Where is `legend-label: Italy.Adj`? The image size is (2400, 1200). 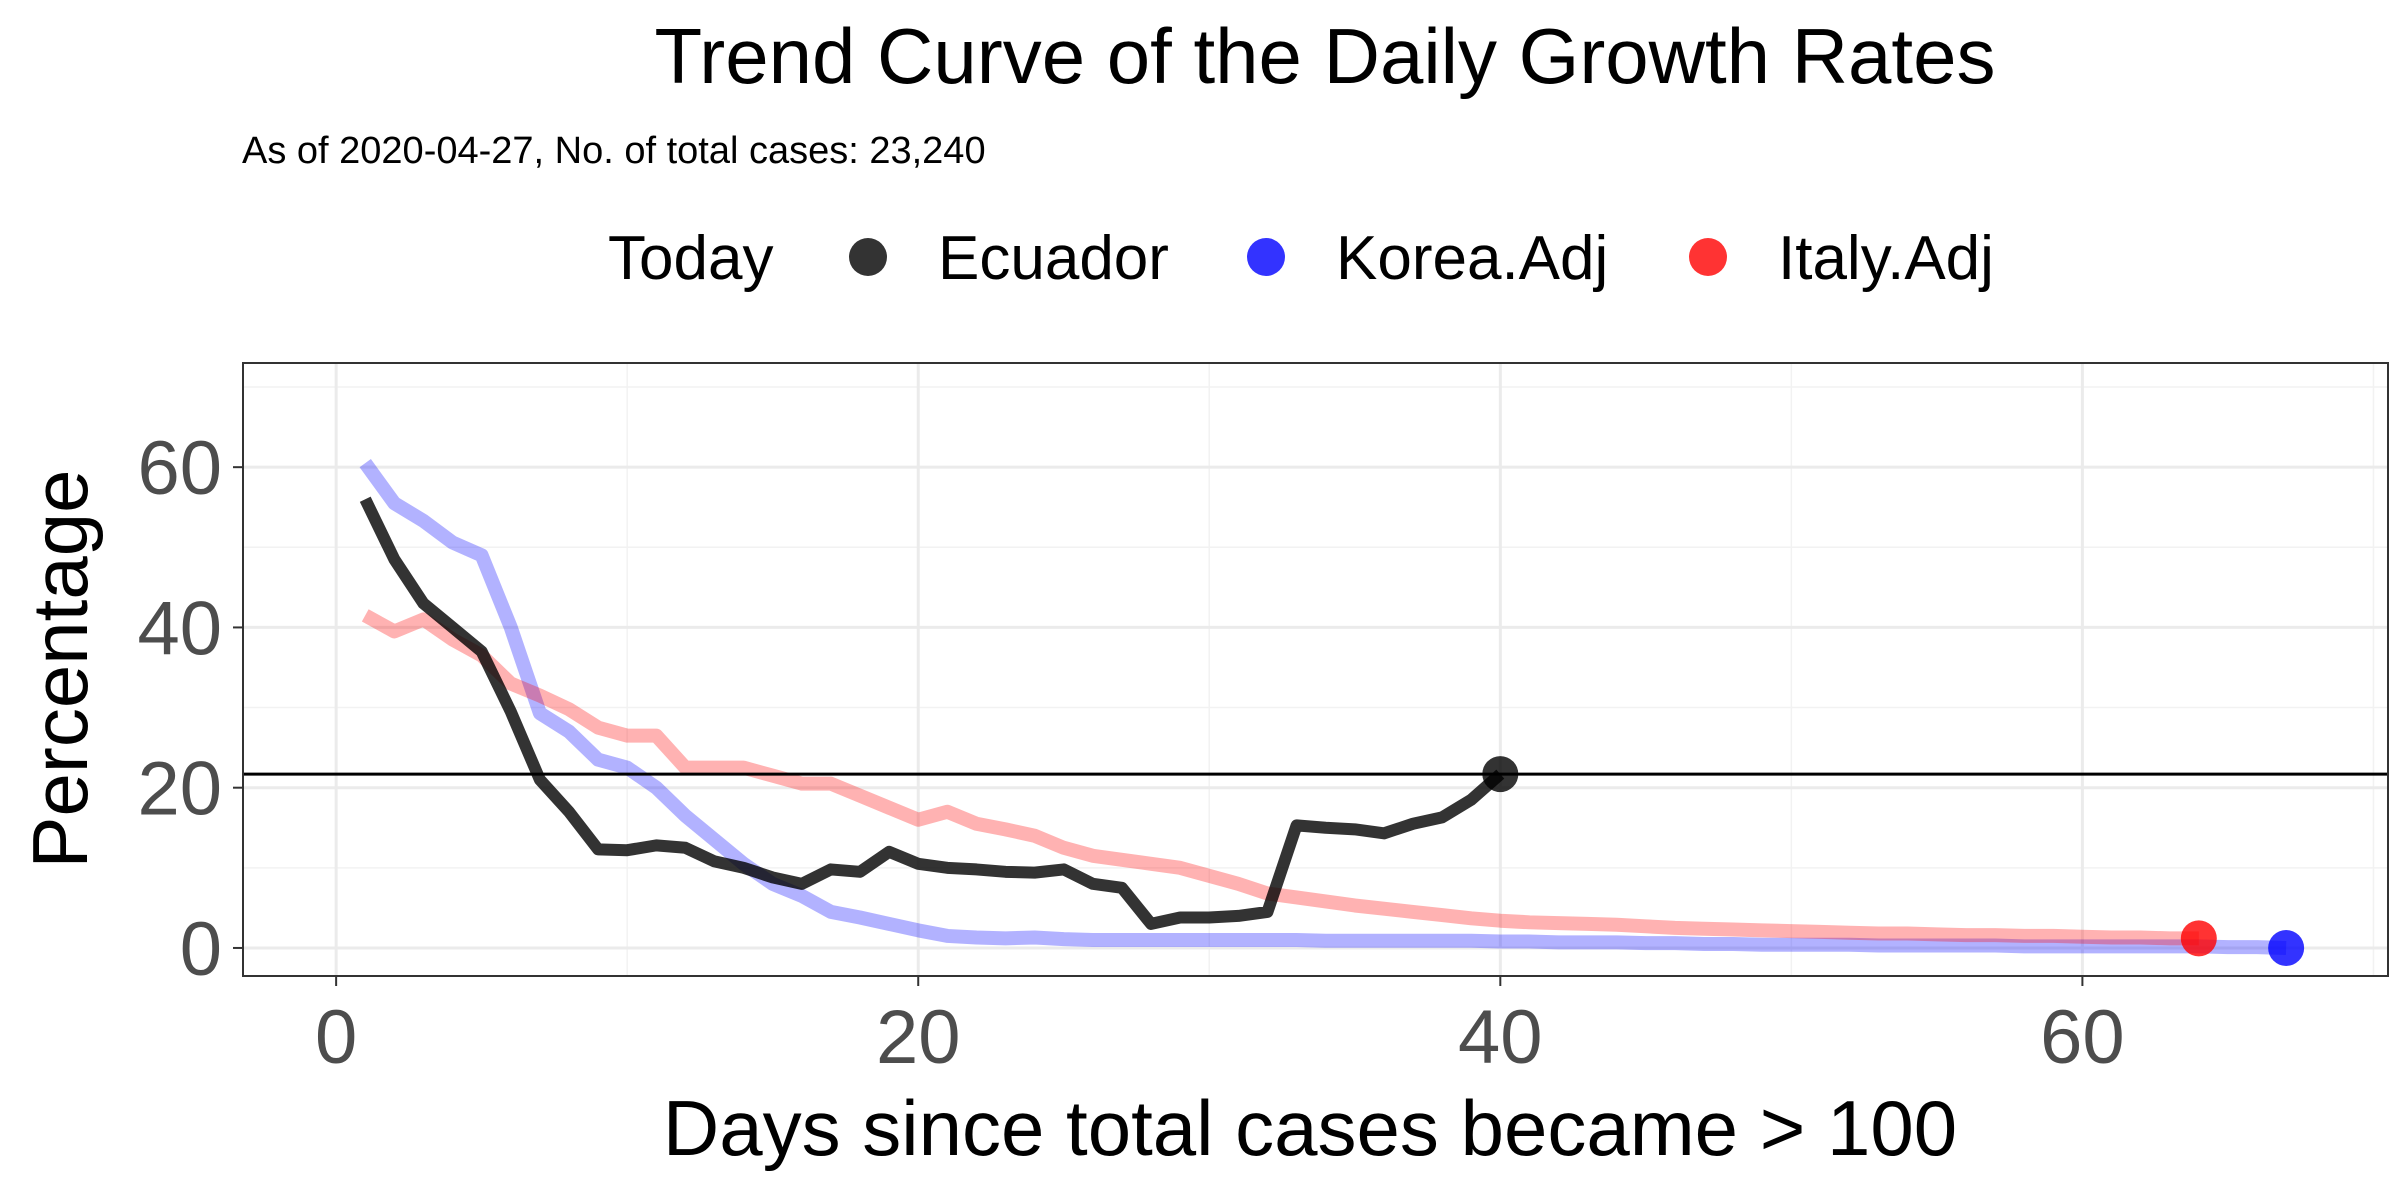
legend-label: Italy.Adj is located at coordinates (1886, 258).